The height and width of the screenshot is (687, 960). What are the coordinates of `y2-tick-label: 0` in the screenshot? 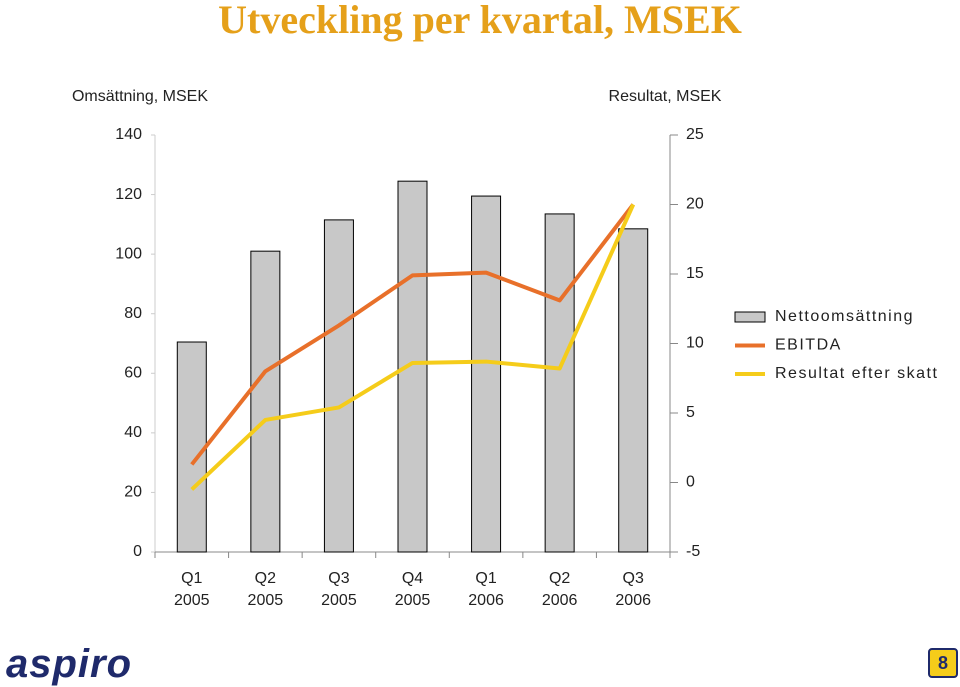 It's located at (690, 482).